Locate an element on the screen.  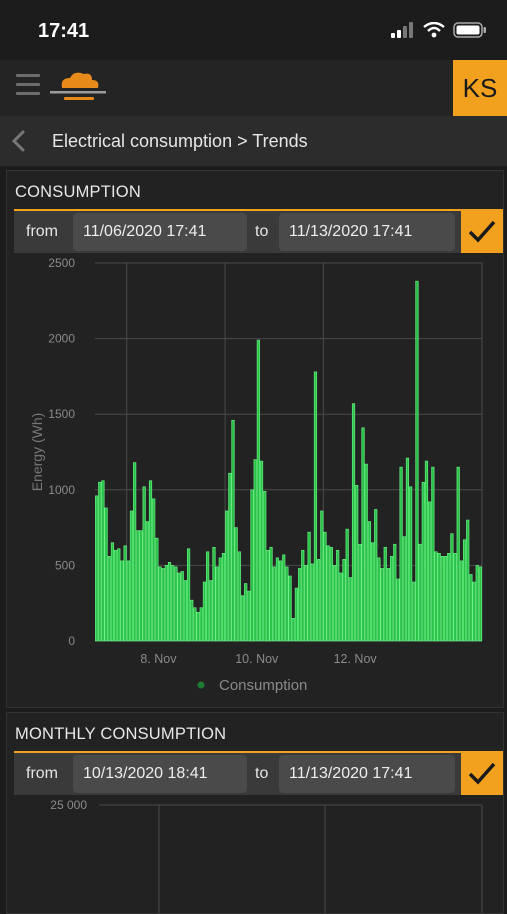
back-chevron-icon is located at coordinates (19, 141).